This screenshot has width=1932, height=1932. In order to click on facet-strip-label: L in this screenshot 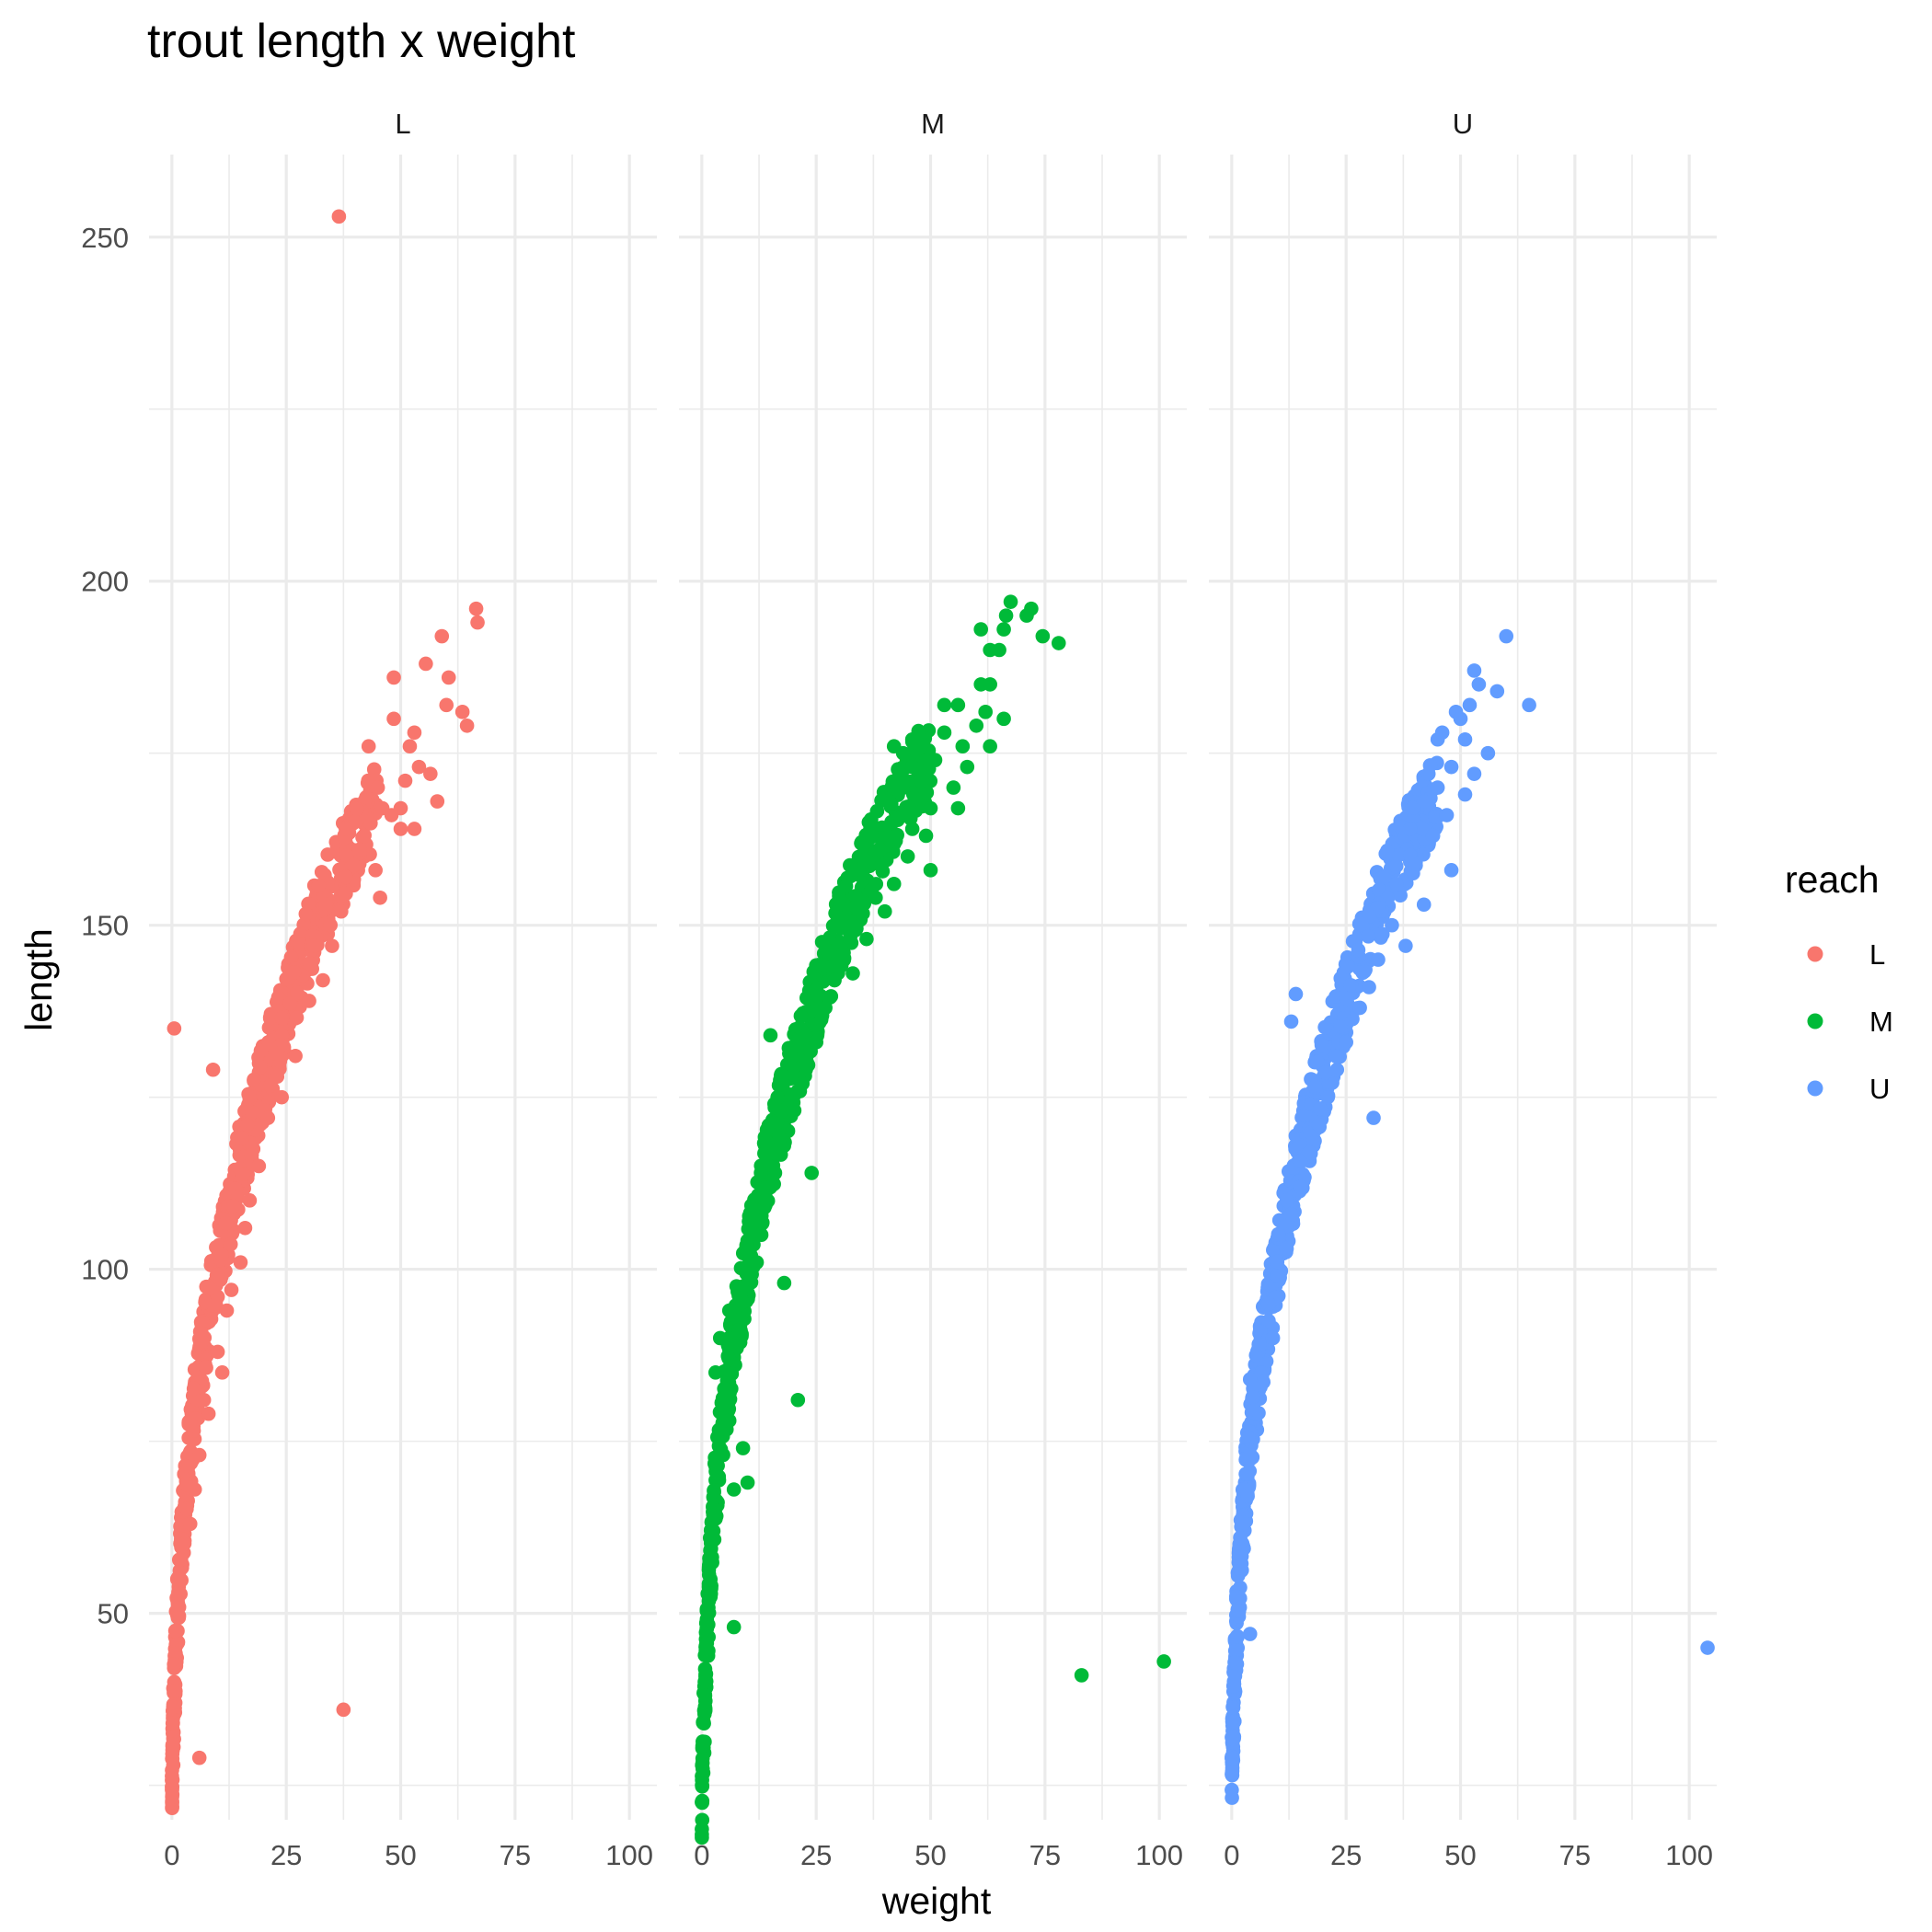, I will do `click(402, 124)`.